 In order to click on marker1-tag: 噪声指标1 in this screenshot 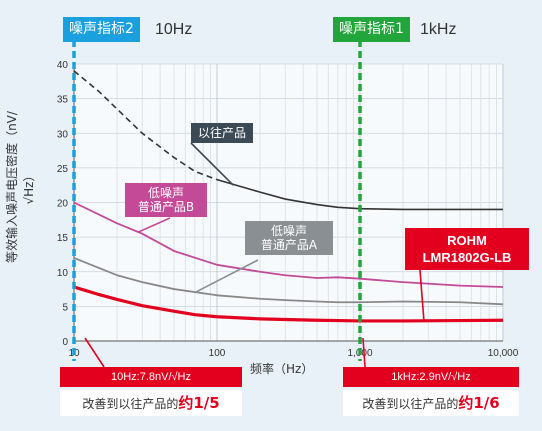, I will do `click(371, 29)`.